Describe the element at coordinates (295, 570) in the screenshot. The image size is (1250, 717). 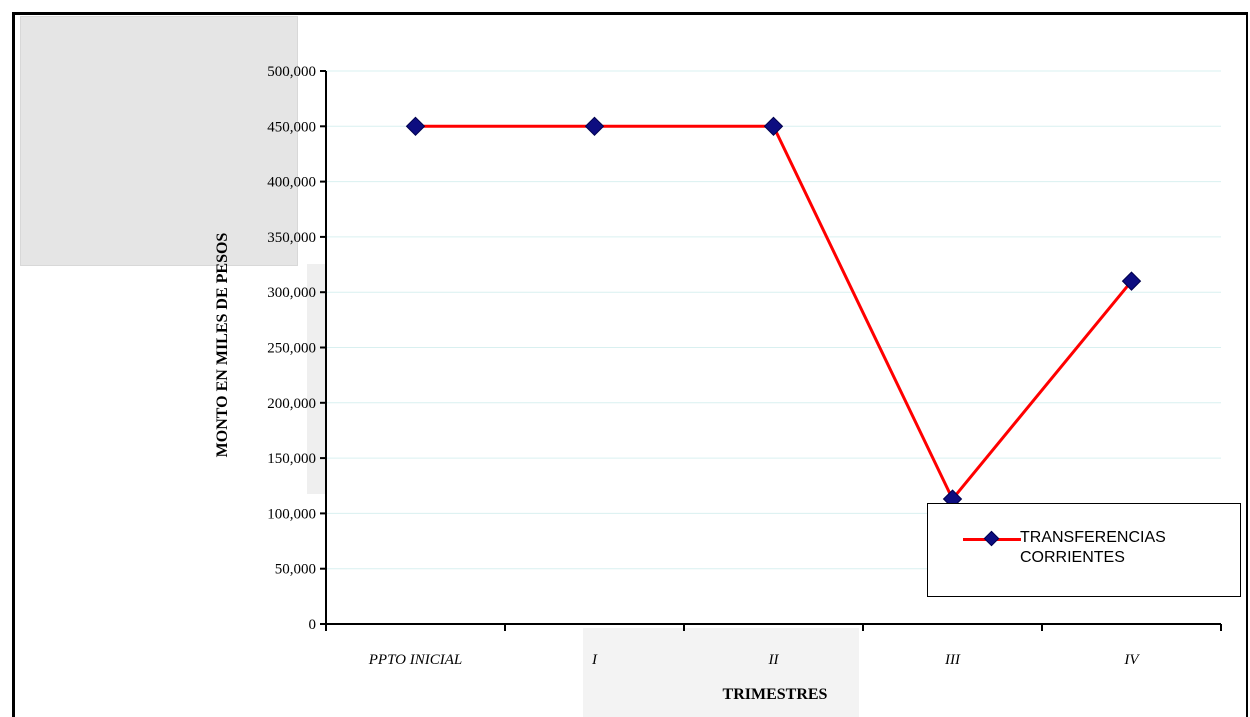
I see `y-tick-label: 50,000` at that location.